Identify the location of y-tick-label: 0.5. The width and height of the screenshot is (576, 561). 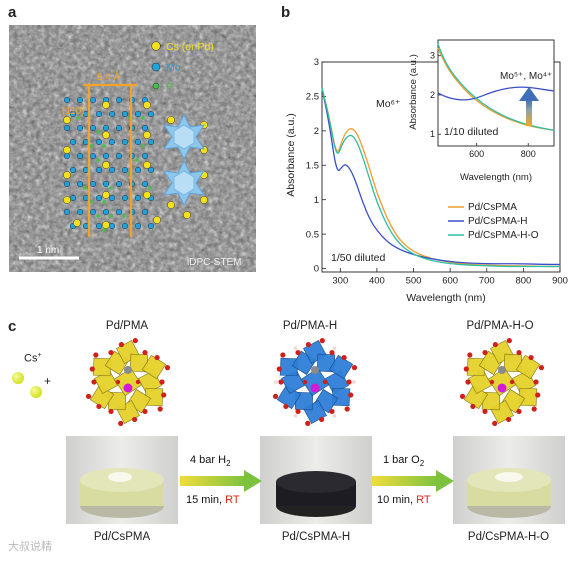
(312, 234).